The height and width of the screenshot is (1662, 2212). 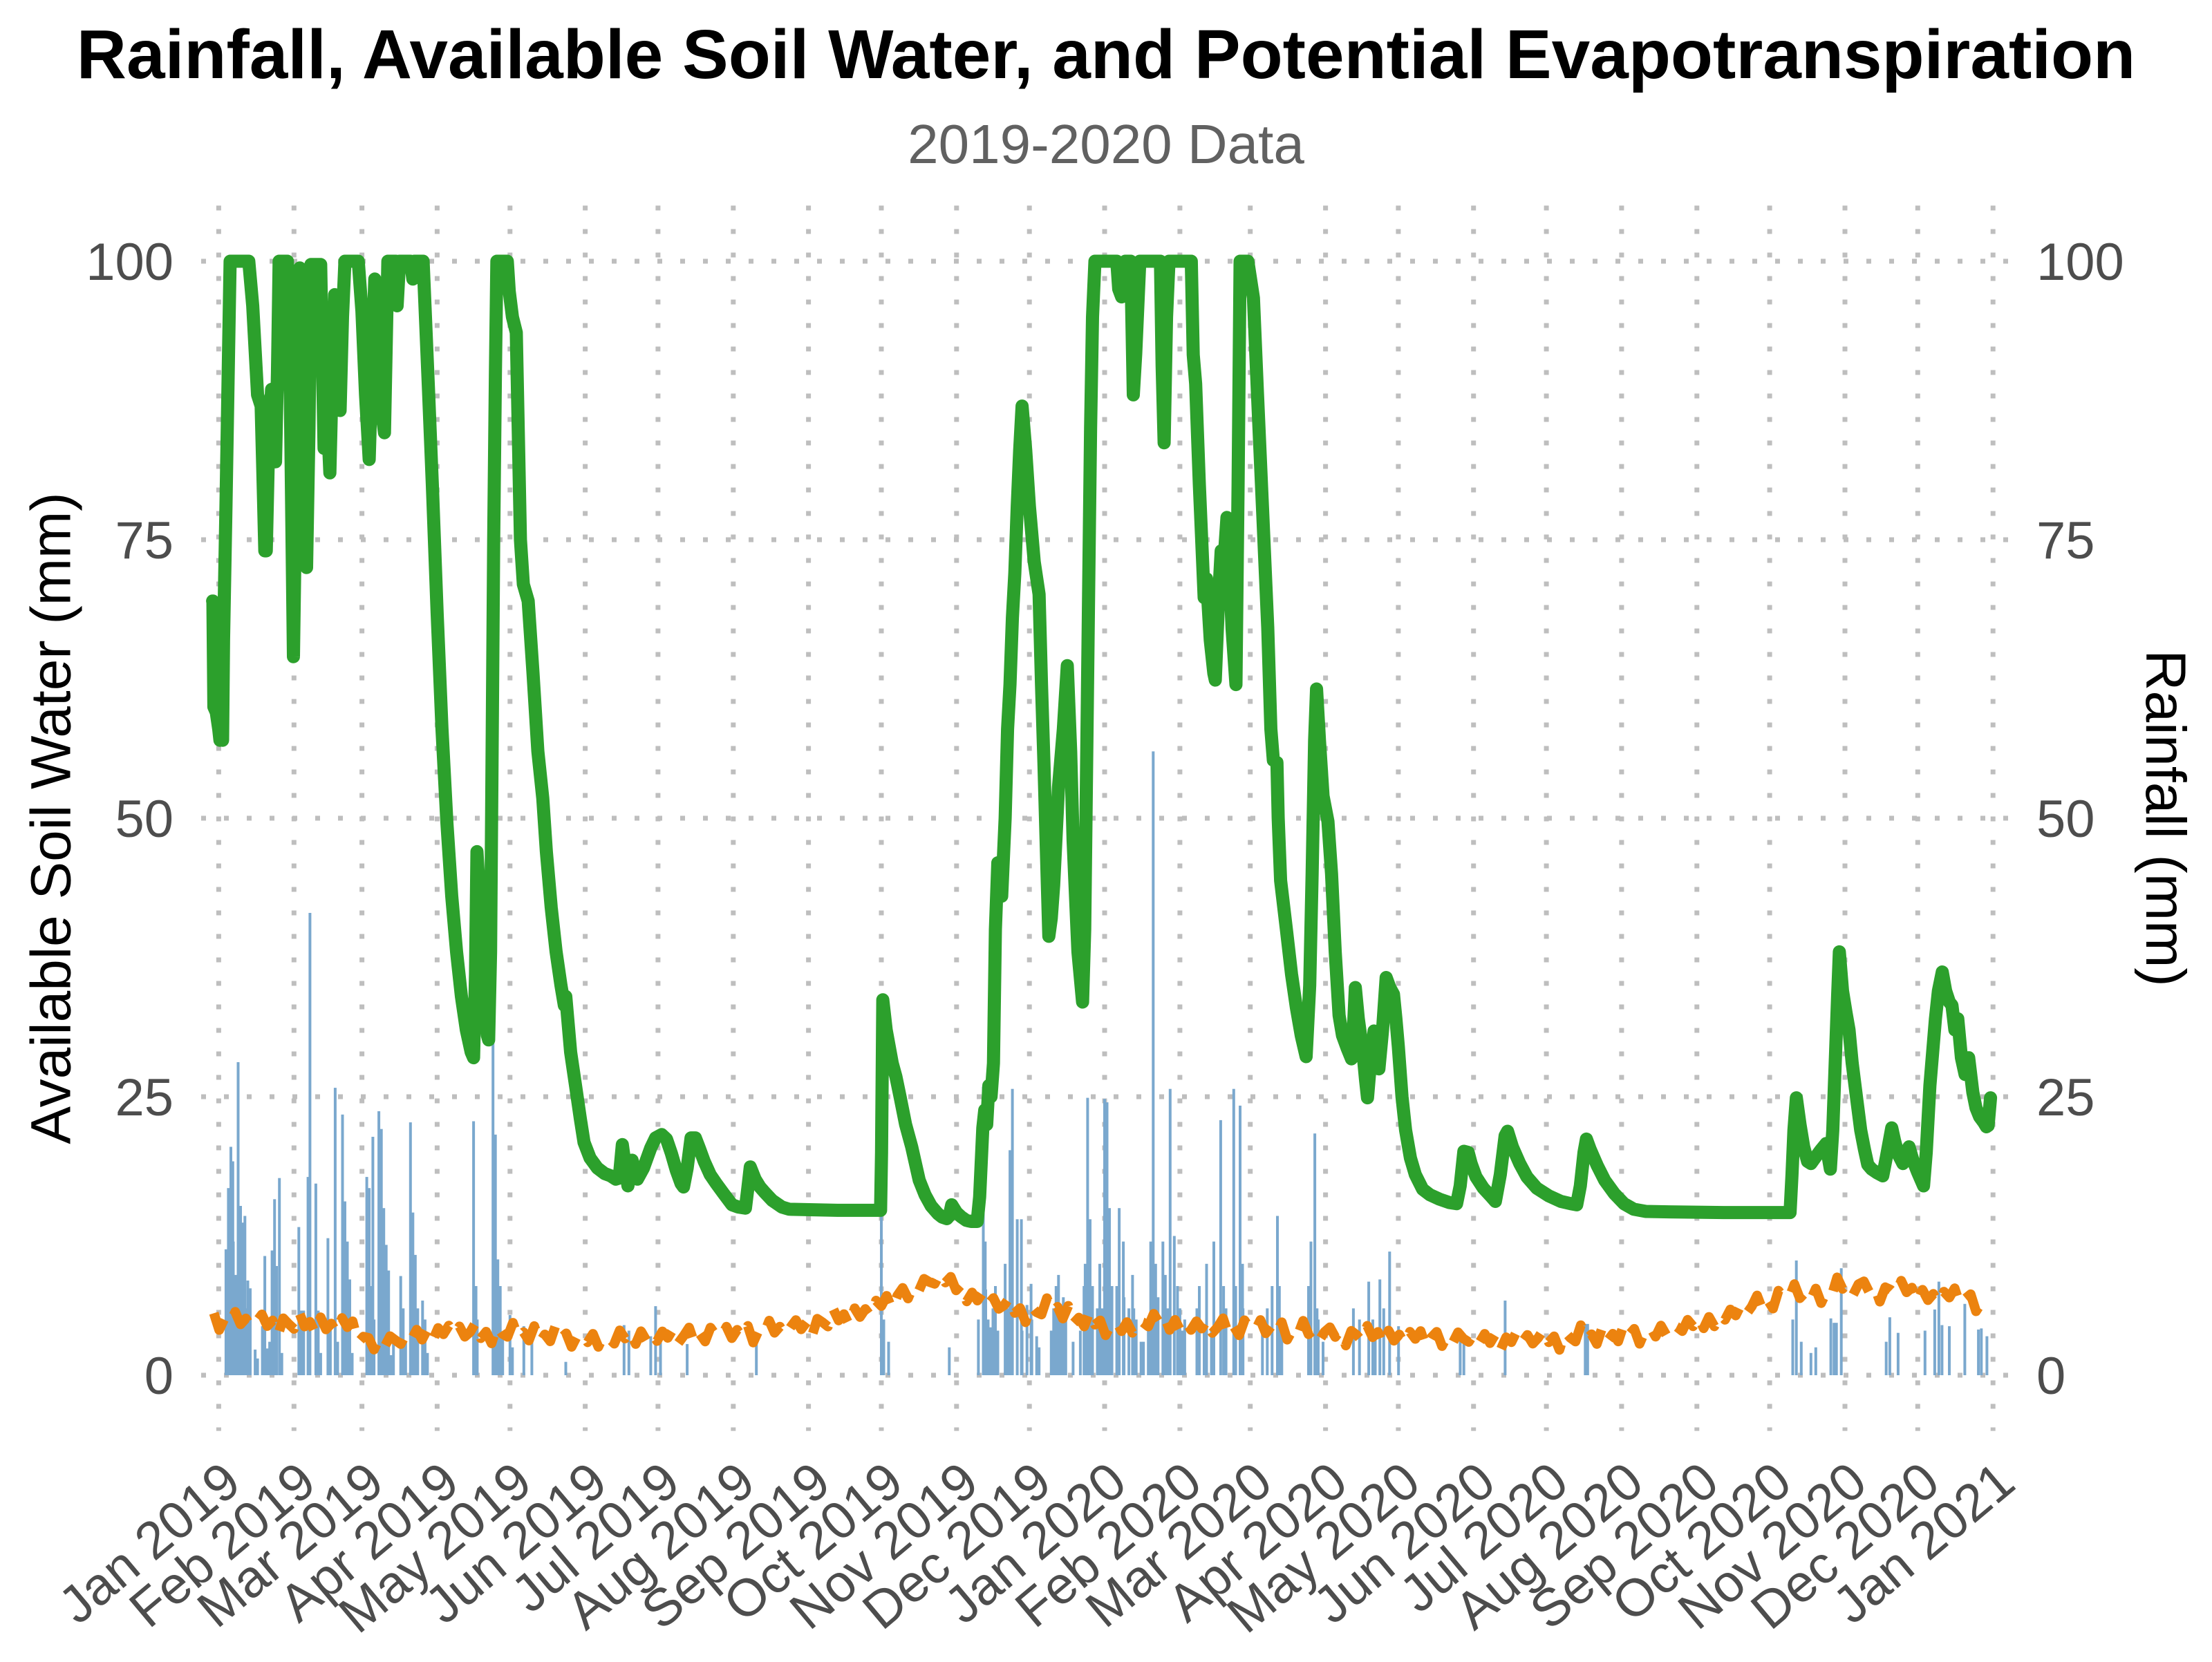 What do you see at coordinates (2165, 818) in the screenshot?
I see `svg-text: Rainfall (mm)` at bounding box center [2165, 818].